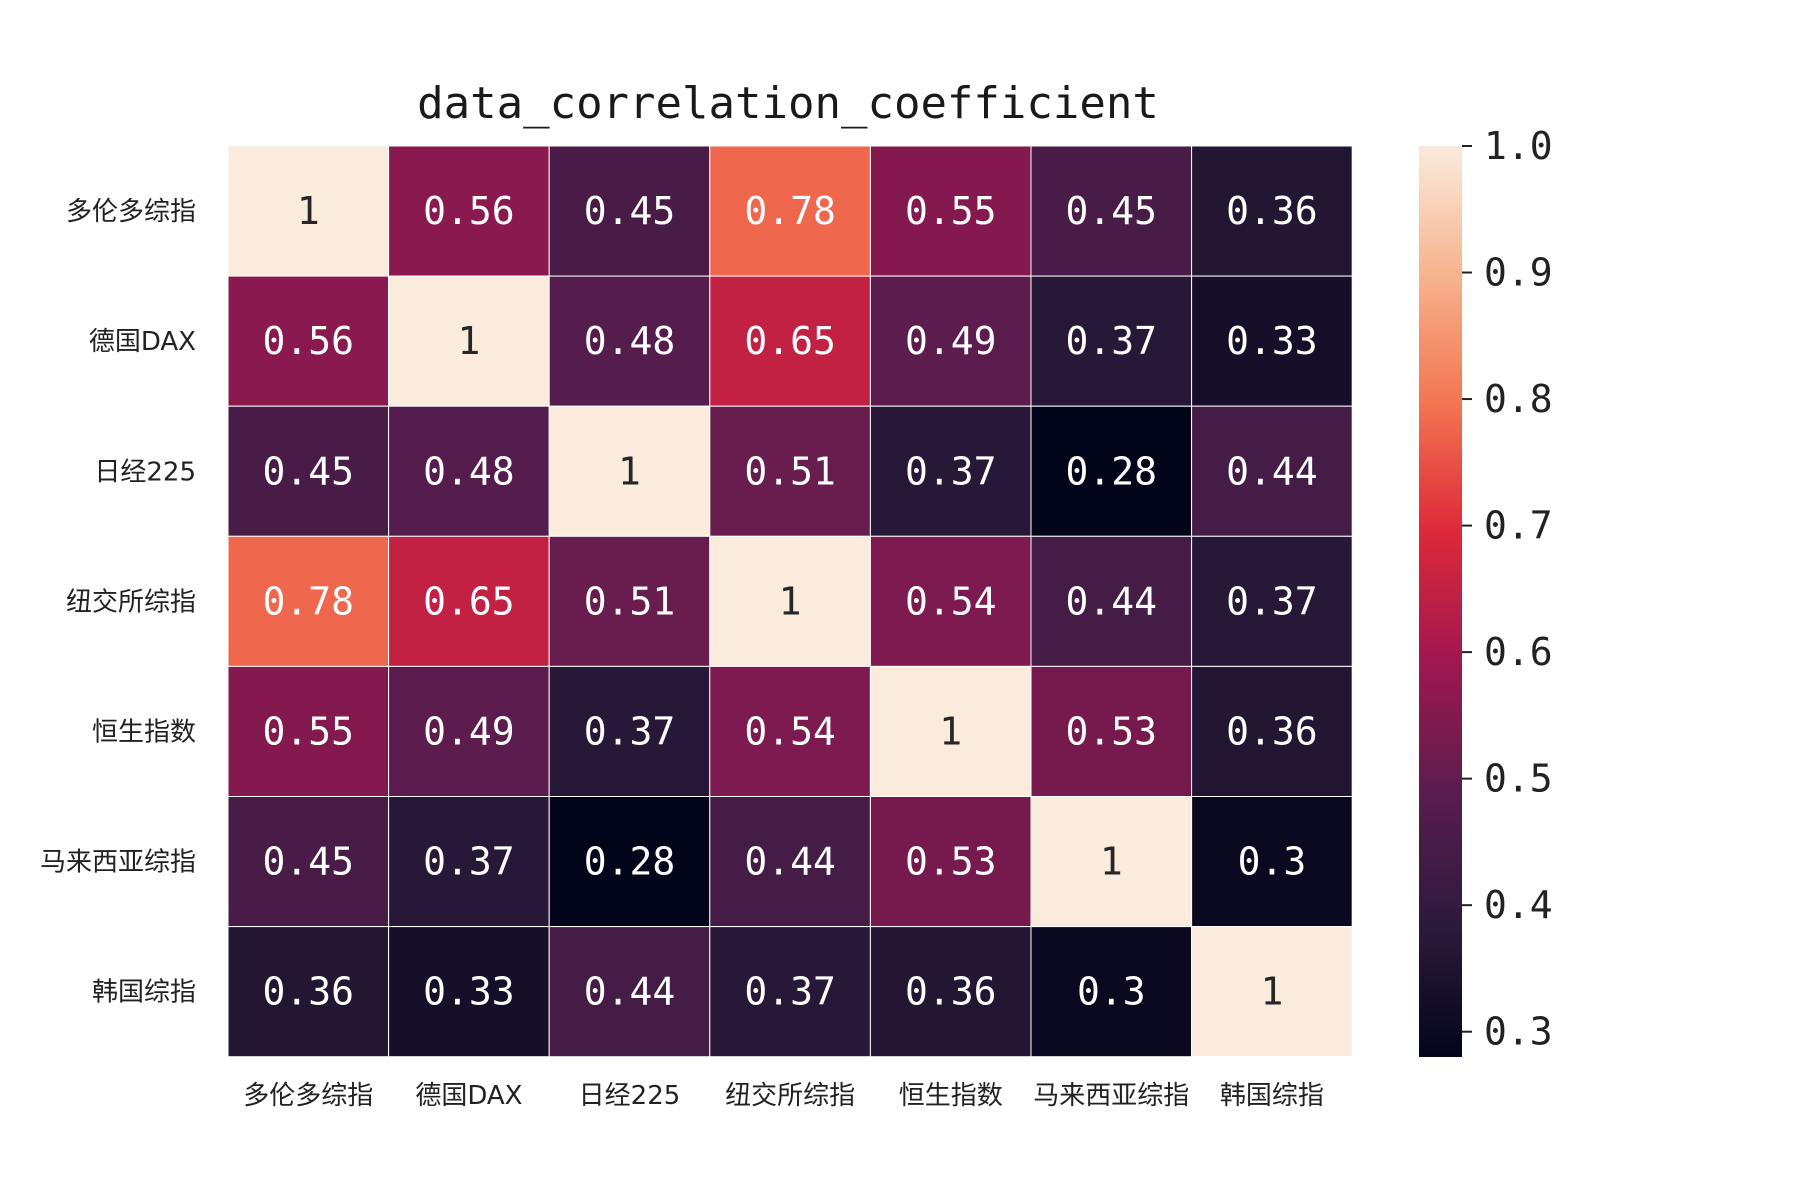 The height and width of the screenshot is (1200, 1800). Describe the element at coordinates (1518, 1032) in the screenshot. I see `colorbar-tick-label: 0.3` at that location.